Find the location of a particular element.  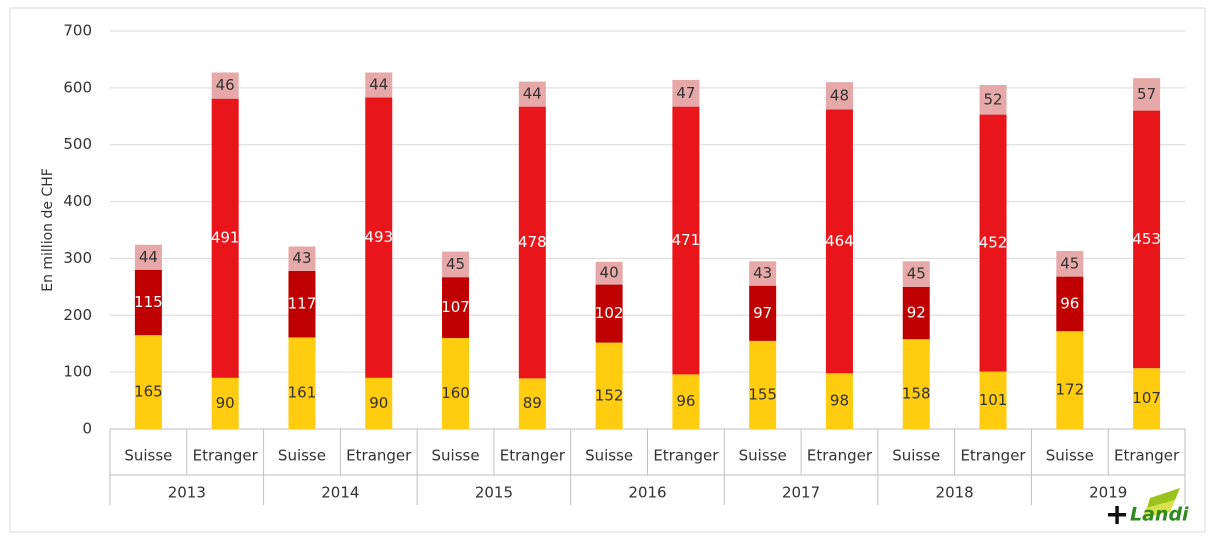

value-label: 158 is located at coordinates (916, 394).